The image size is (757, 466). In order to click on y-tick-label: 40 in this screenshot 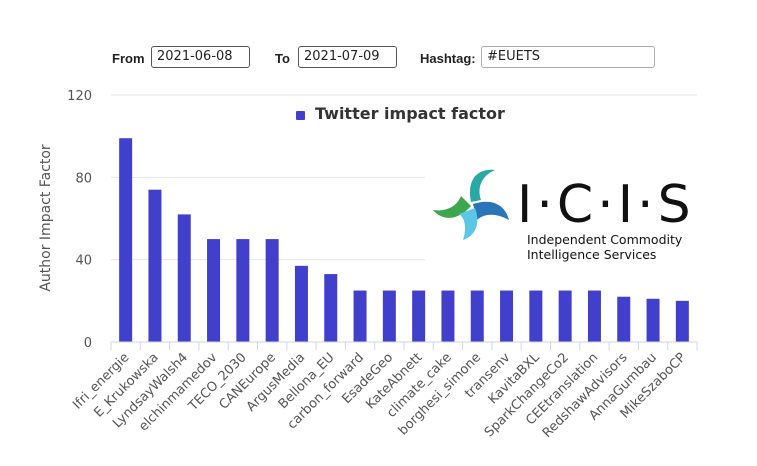, I will do `click(83, 261)`.